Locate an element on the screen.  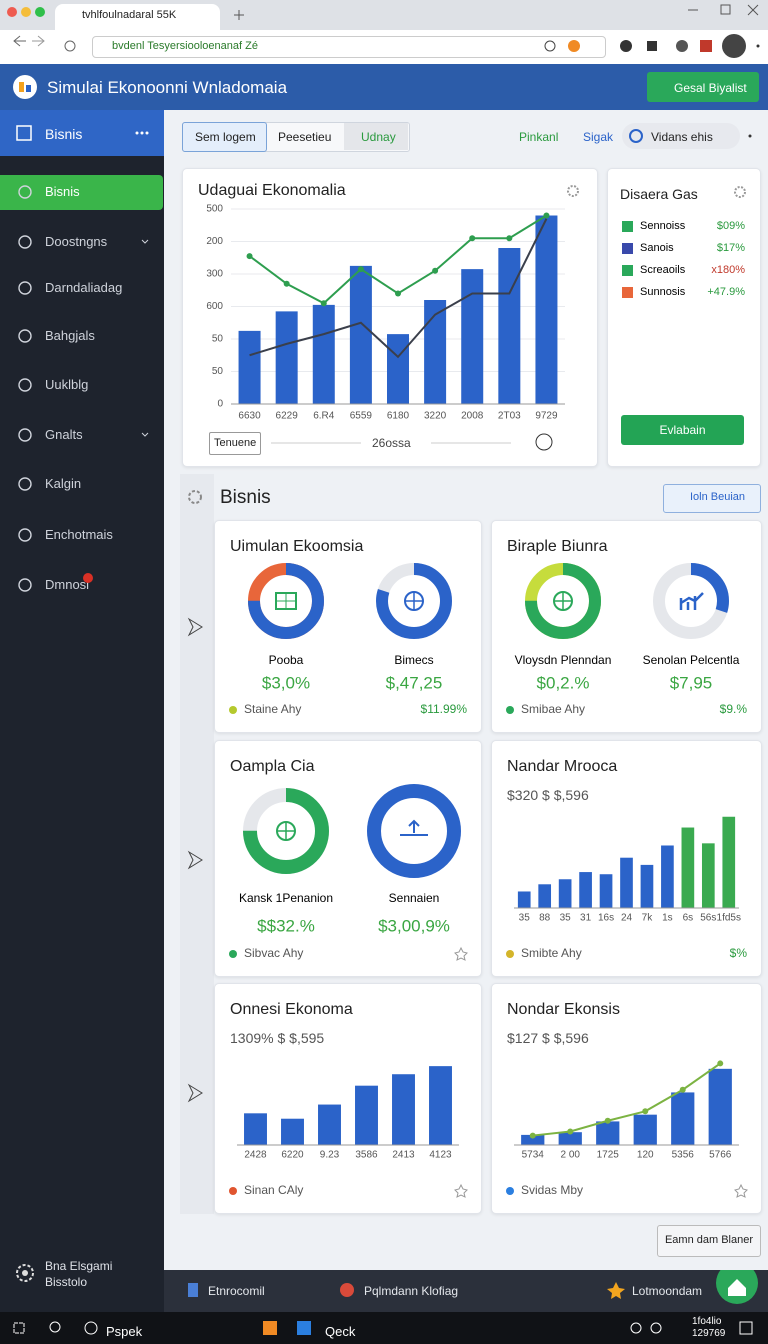
sidebar-item: Bisnis is located at coordinates (62, 191).